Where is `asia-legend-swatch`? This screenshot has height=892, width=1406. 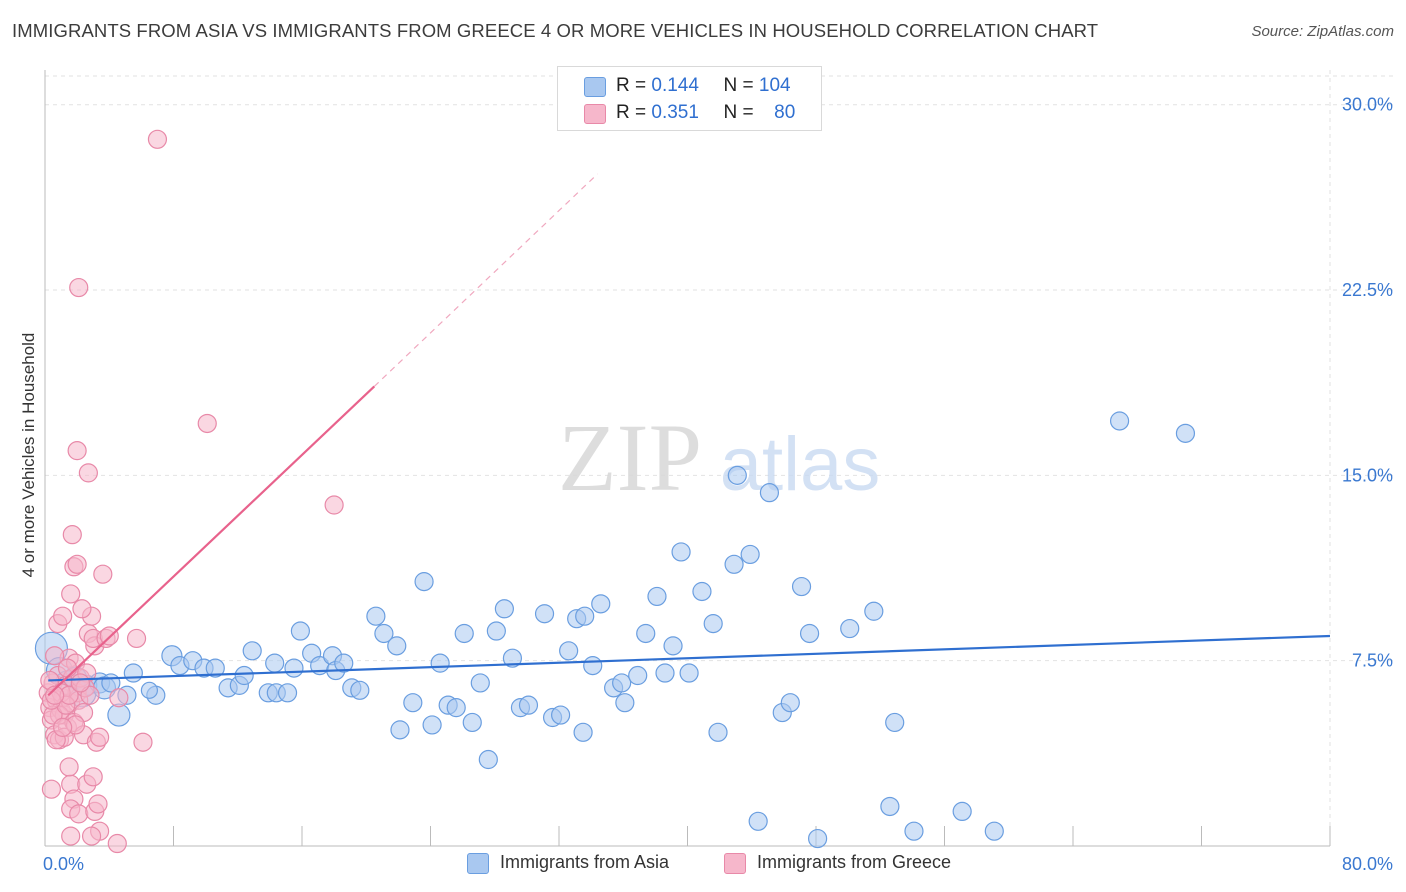 asia-legend-swatch is located at coordinates (478, 863).